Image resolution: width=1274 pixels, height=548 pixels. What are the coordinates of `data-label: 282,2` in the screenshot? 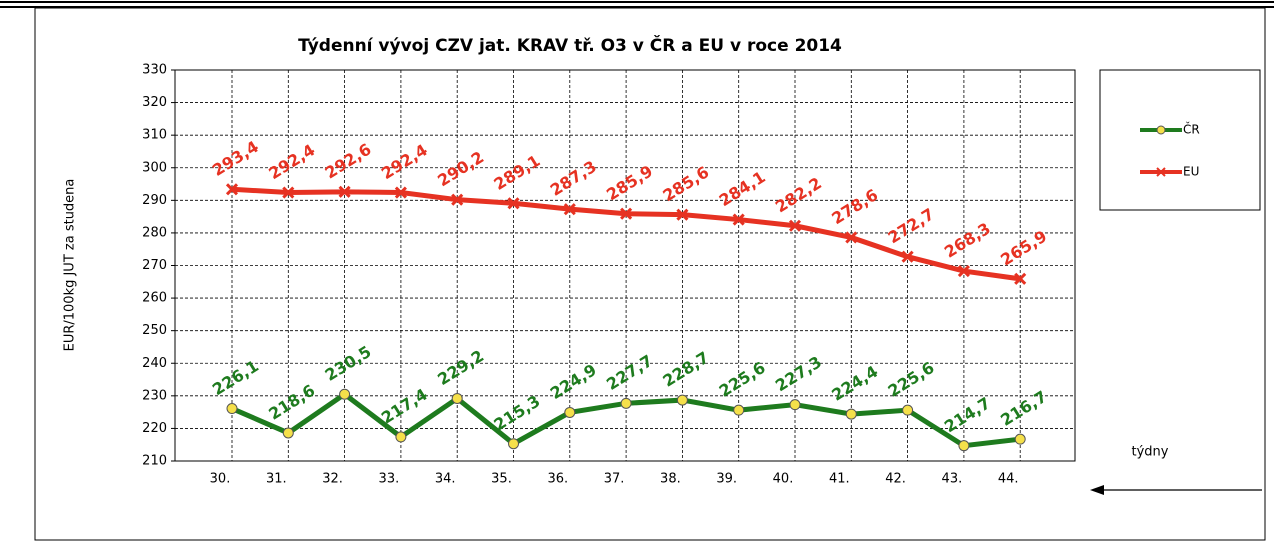 It's located at (798, 194).